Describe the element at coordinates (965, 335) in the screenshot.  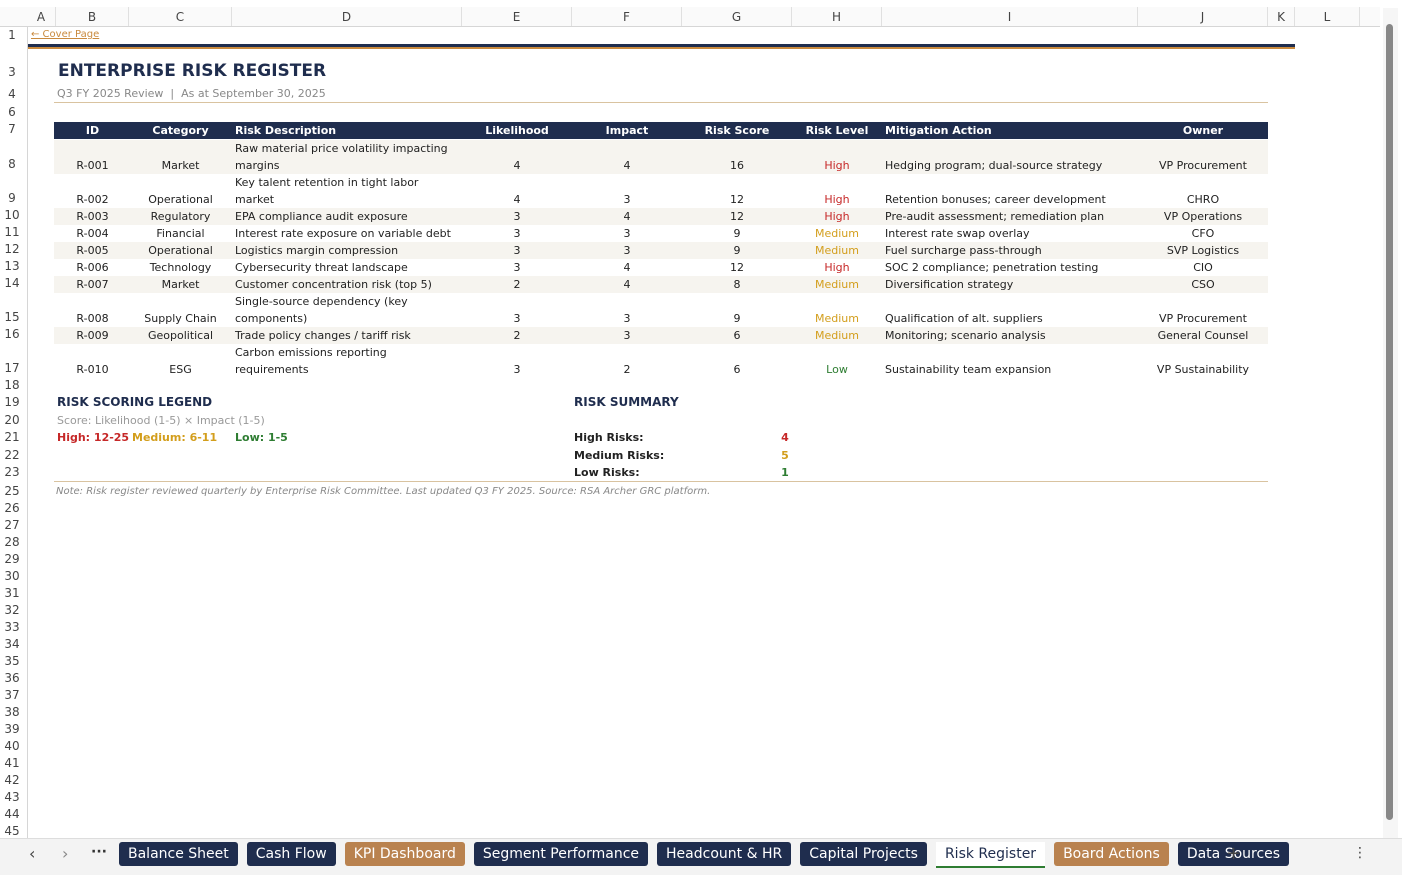
I see `table-cell: Monitoring; scenario analysis` at that location.